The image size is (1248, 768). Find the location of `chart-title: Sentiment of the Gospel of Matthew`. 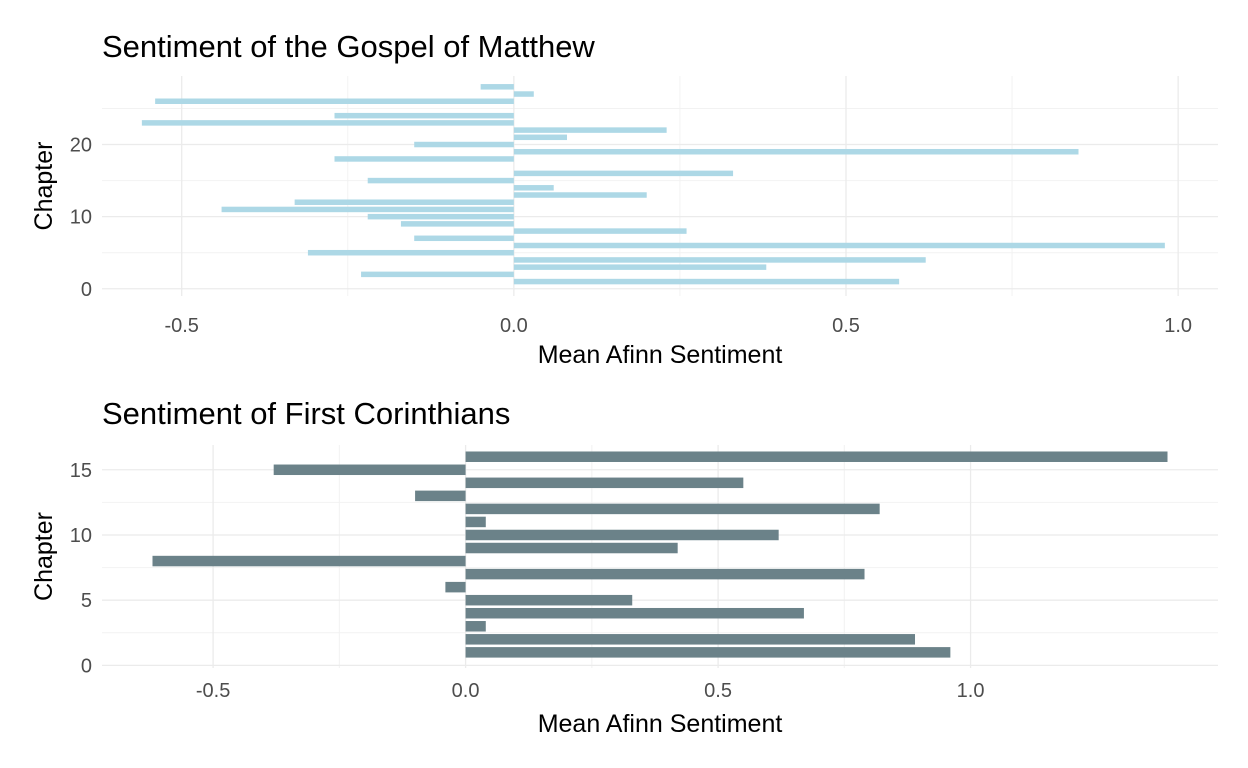

chart-title: Sentiment of the Gospel of Matthew is located at coordinates (348, 46).